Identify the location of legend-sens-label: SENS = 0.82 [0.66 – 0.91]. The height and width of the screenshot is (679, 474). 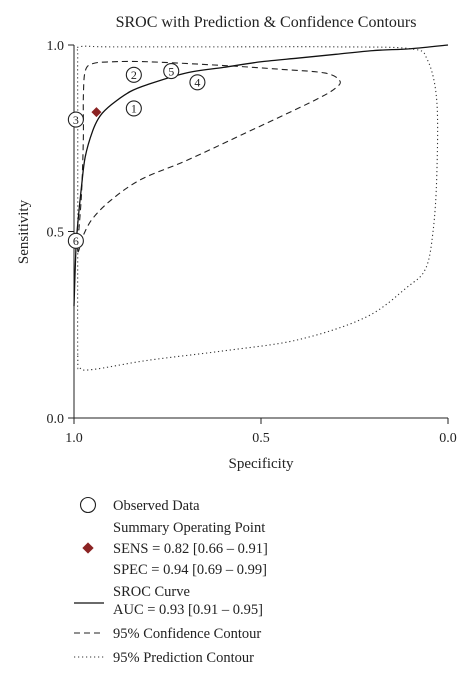
(190, 549).